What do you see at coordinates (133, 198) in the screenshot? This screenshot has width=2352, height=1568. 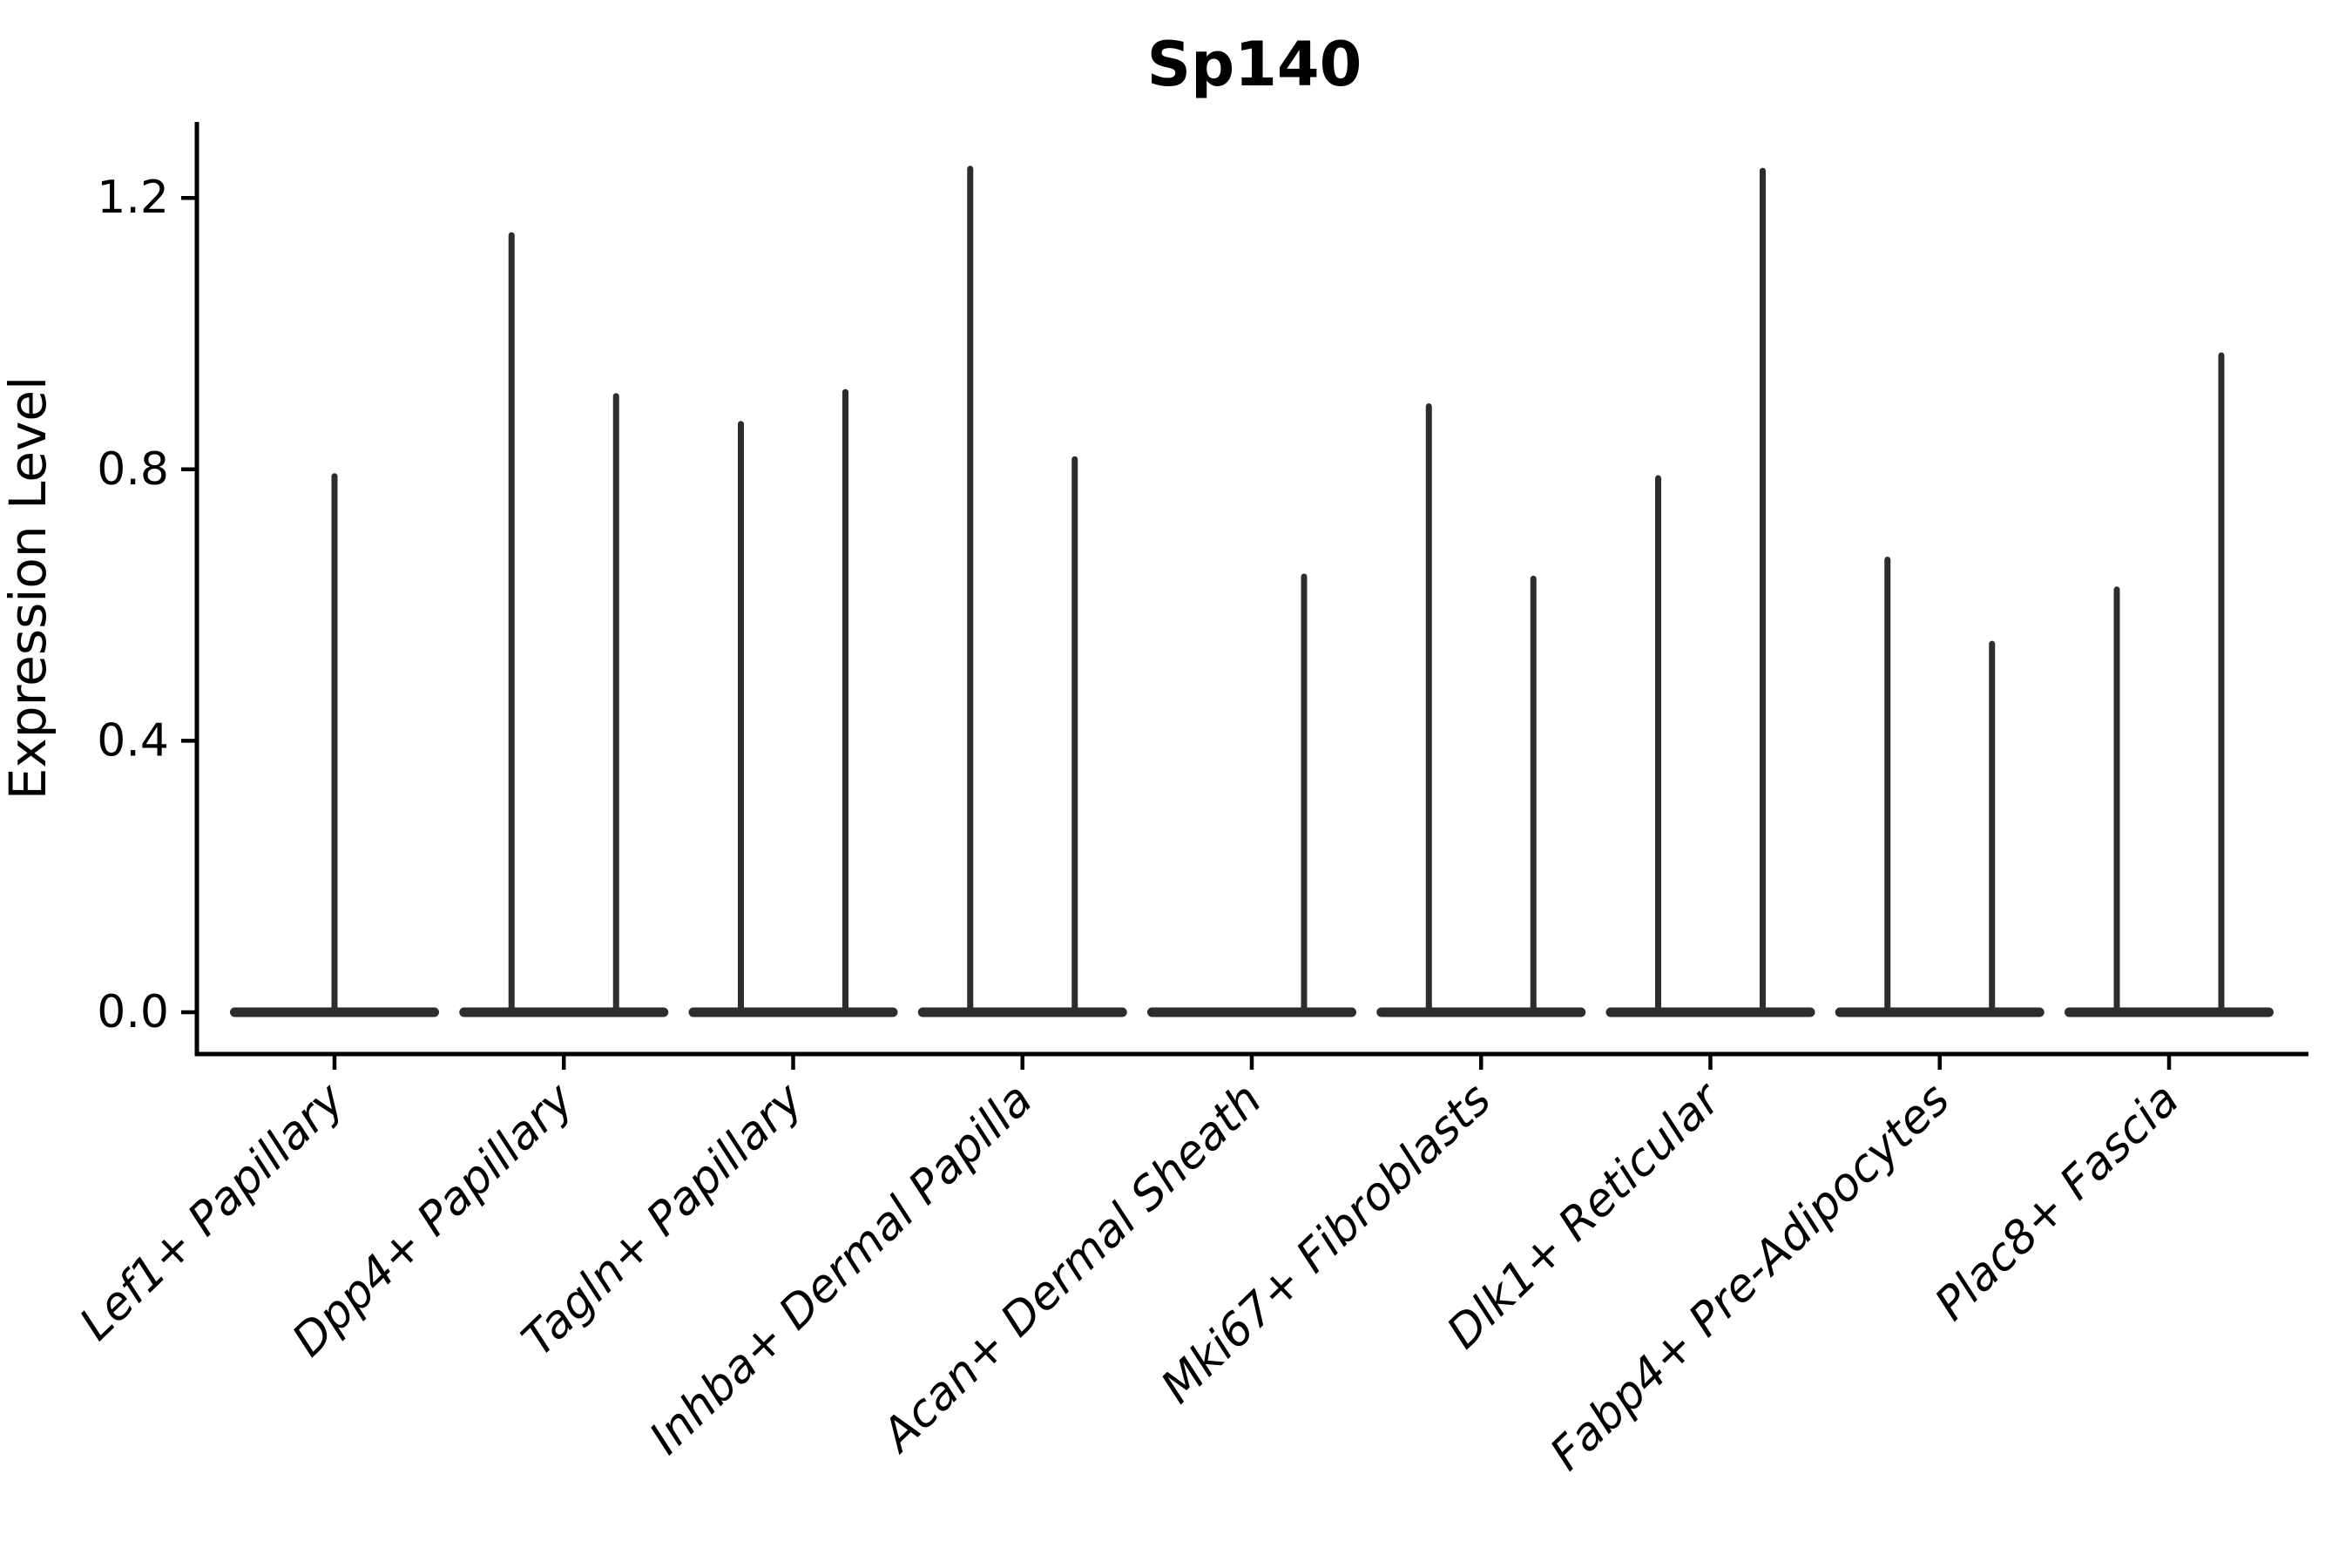 I see `y-tick-label: 1.2` at bounding box center [133, 198].